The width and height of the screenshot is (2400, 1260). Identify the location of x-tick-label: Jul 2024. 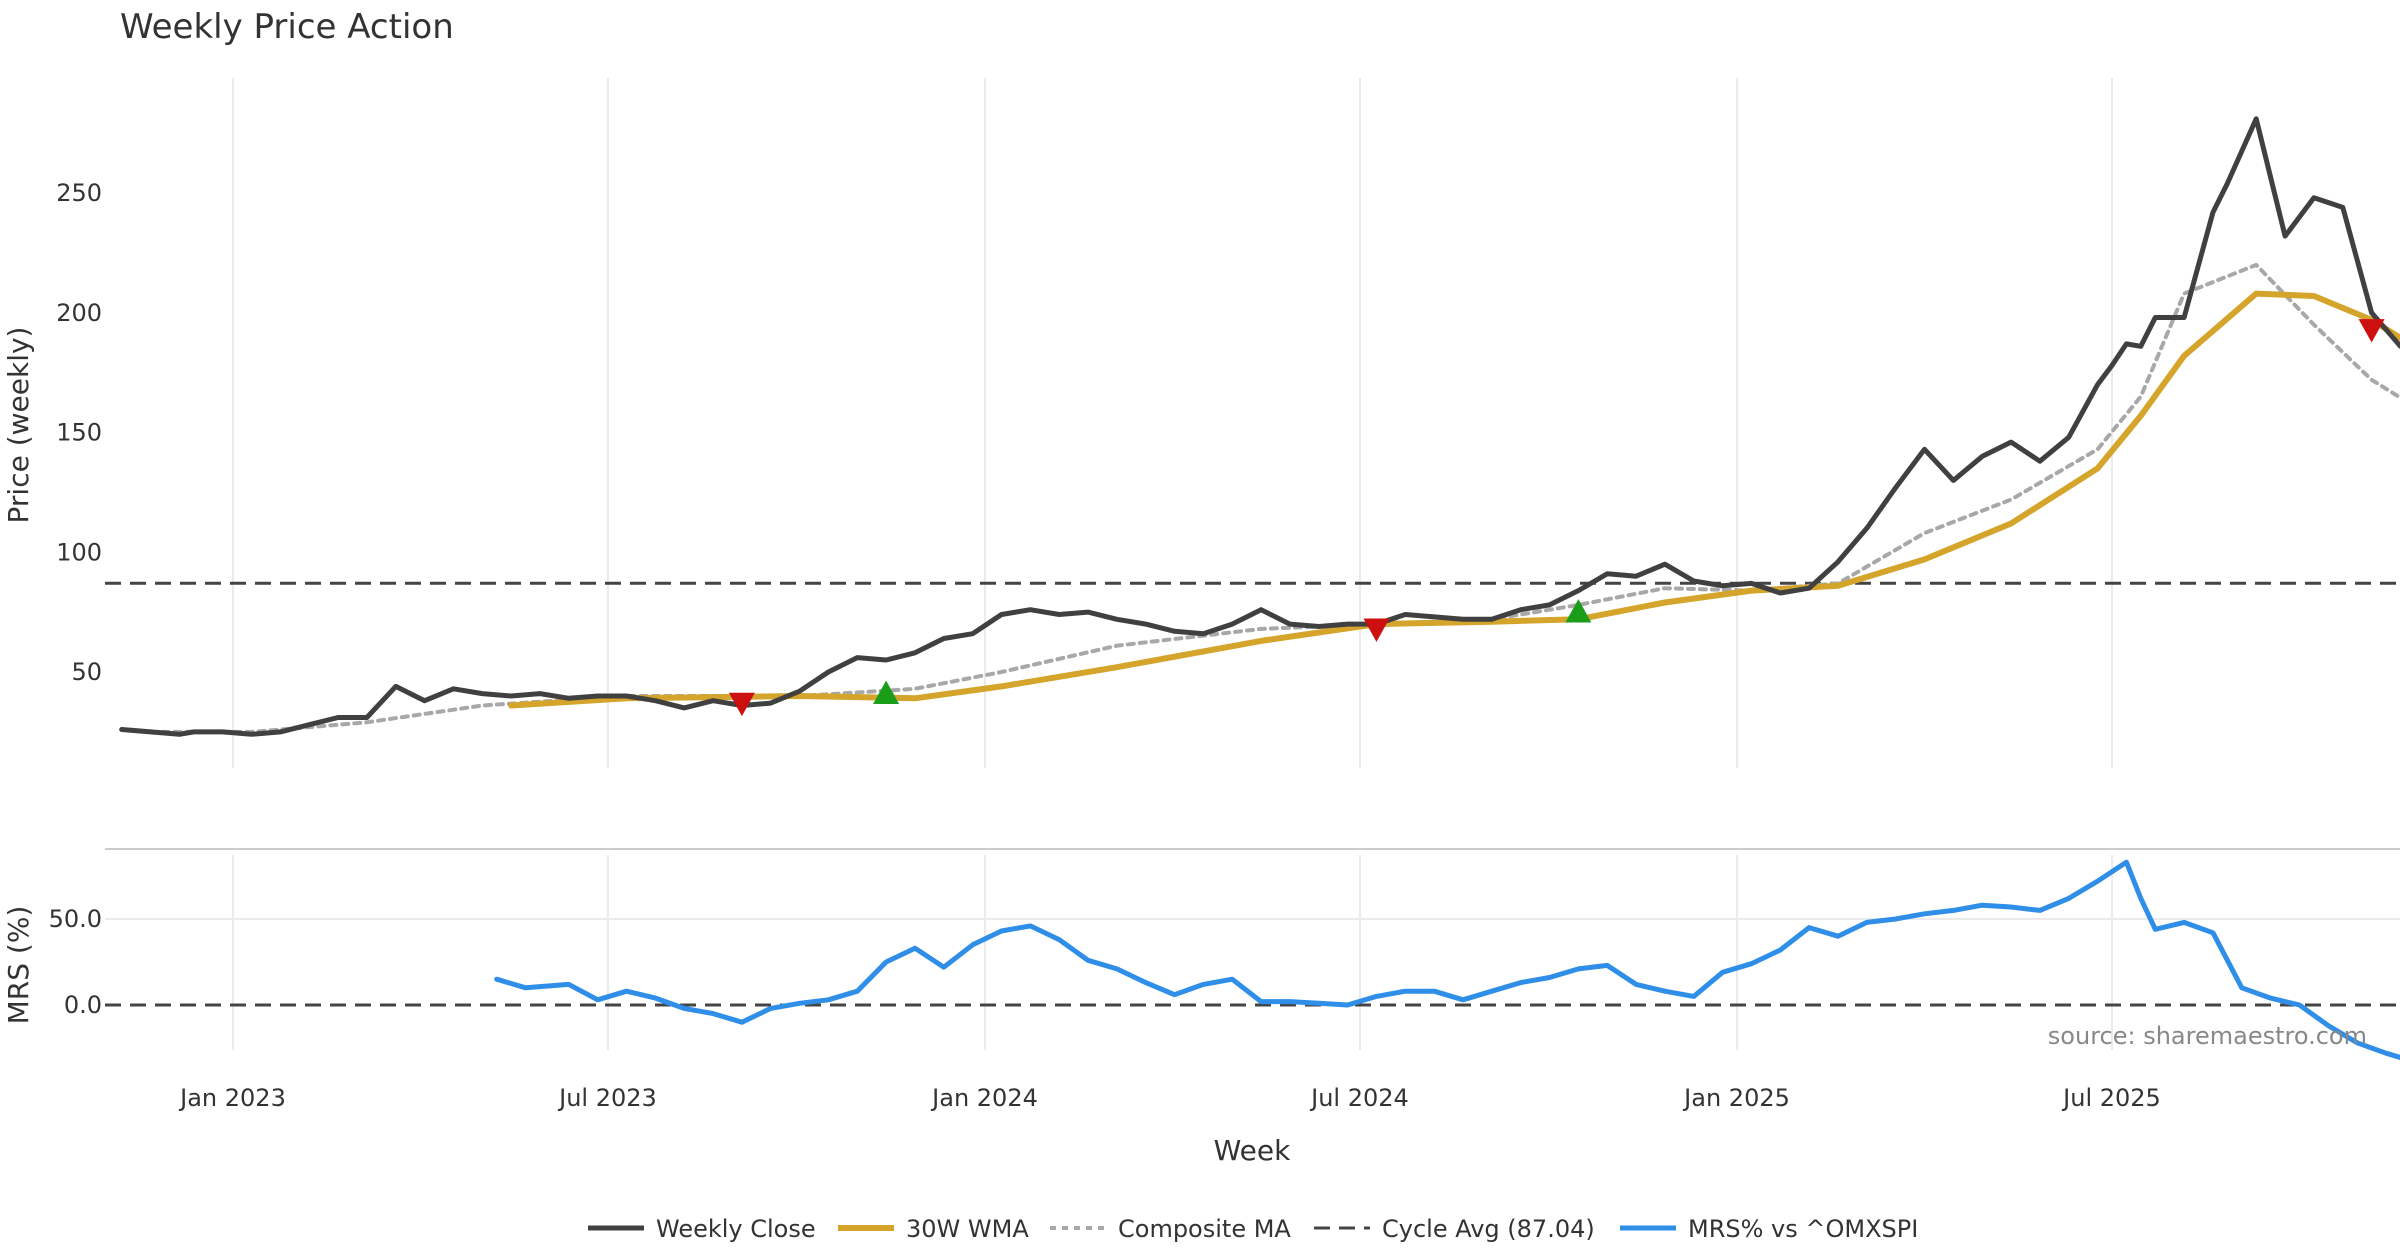
(1359, 1098).